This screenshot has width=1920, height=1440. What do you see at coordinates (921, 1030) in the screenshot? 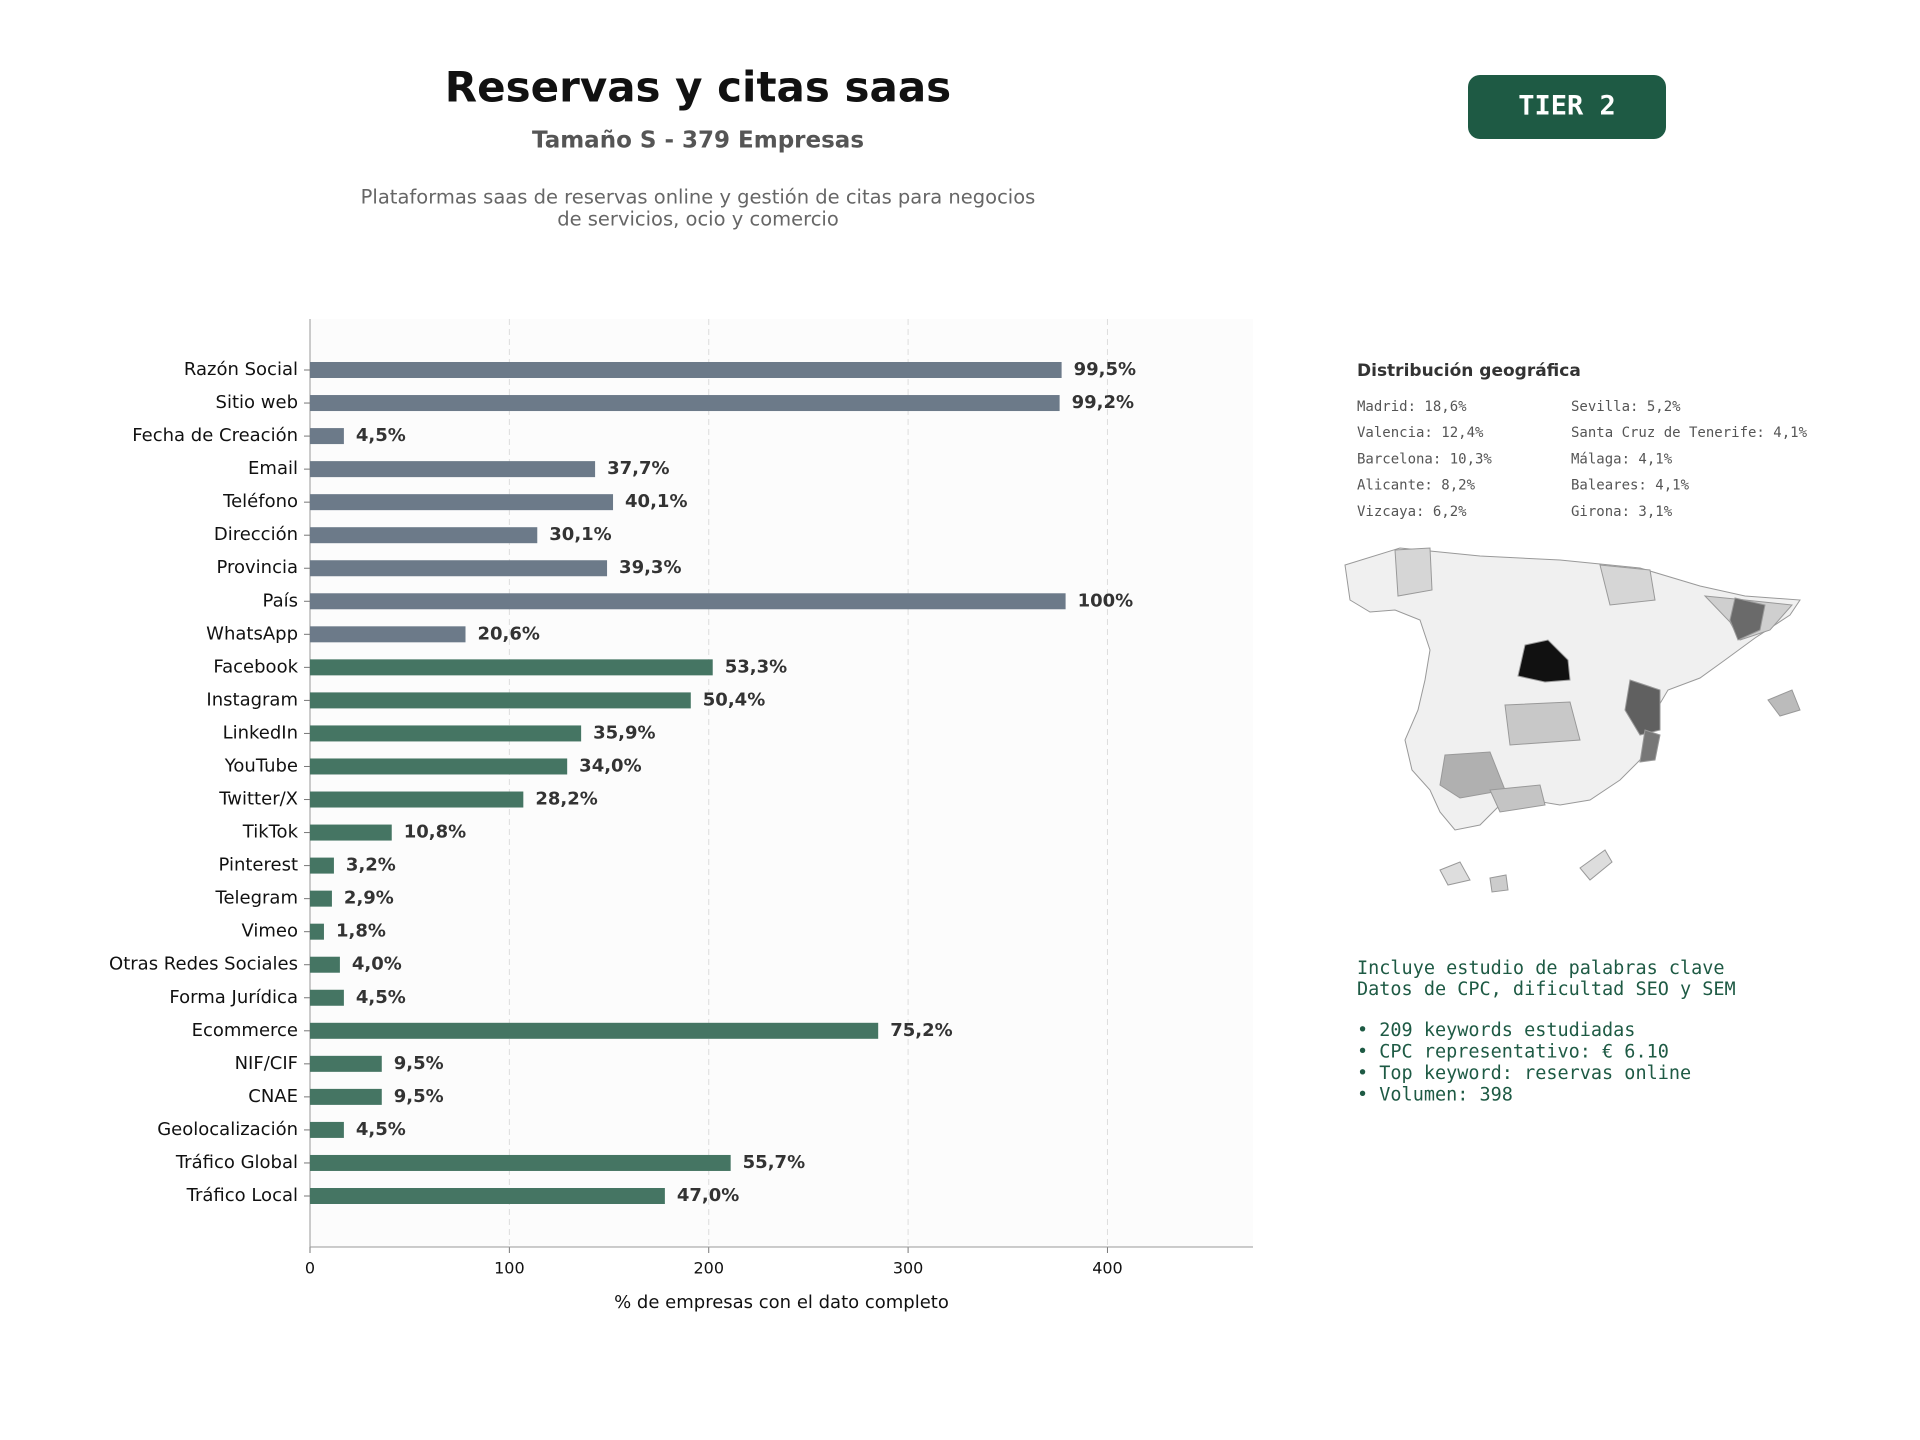
I see `value-label: 75,2%` at bounding box center [921, 1030].